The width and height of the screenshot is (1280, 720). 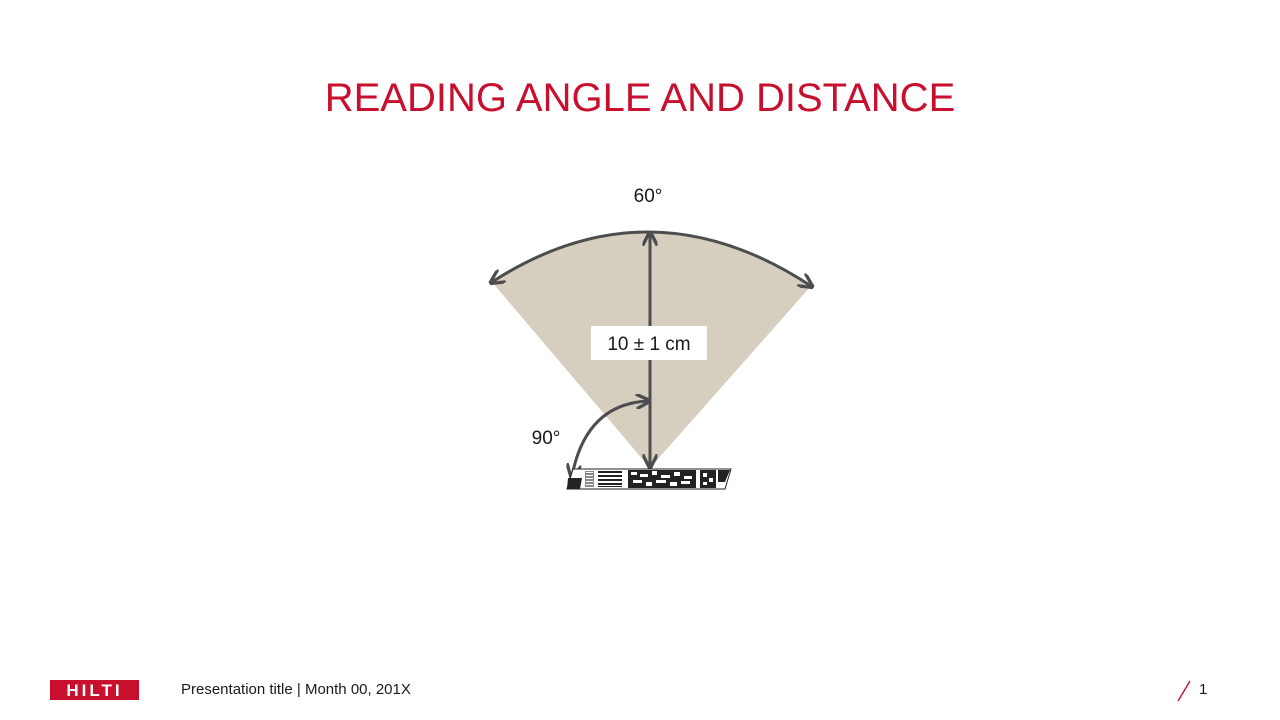 What do you see at coordinates (649, 479) in the screenshot?
I see `barcode-tag-icon` at bounding box center [649, 479].